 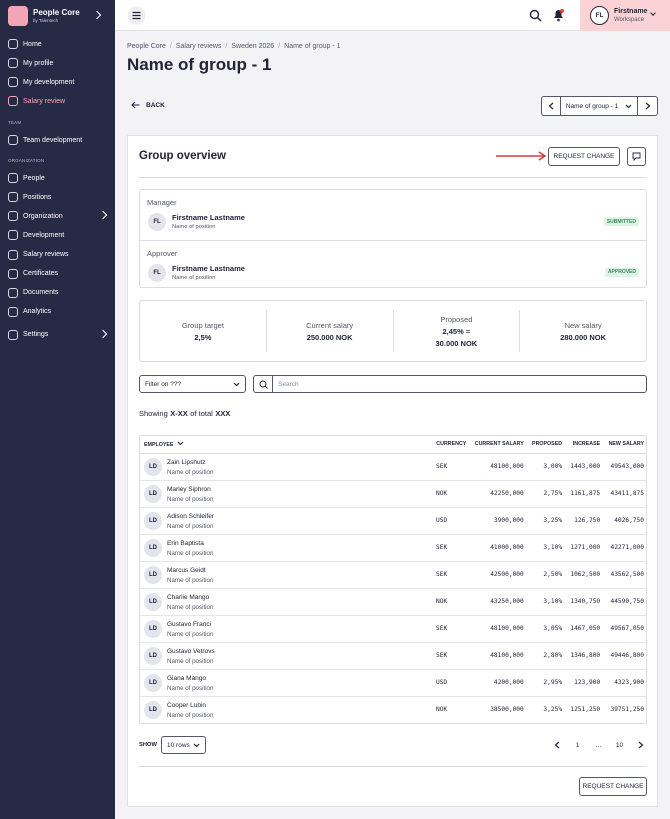 What do you see at coordinates (631, 11) in the screenshot?
I see `user-name: Firstname` at bounding box center [631, 11].